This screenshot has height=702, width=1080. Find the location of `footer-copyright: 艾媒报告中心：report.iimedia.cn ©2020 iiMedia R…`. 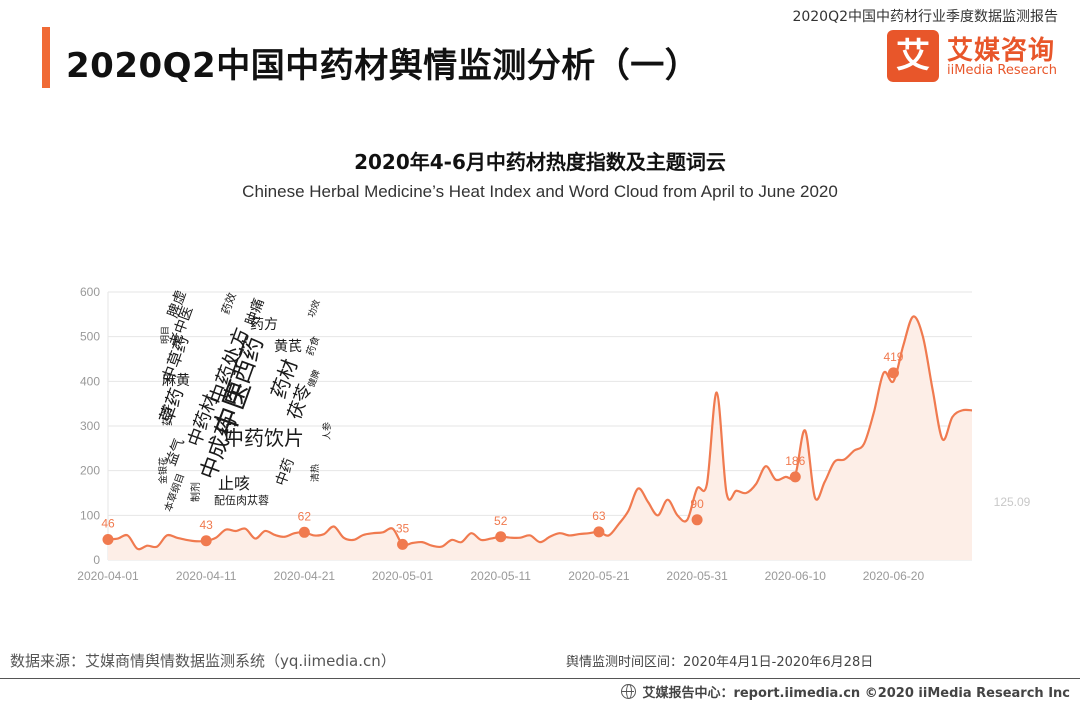

footer-copyright: 艾媒报告中心：report.iimedia.cn ©2020 iiMedia R… is located at coordinates (845, 691).